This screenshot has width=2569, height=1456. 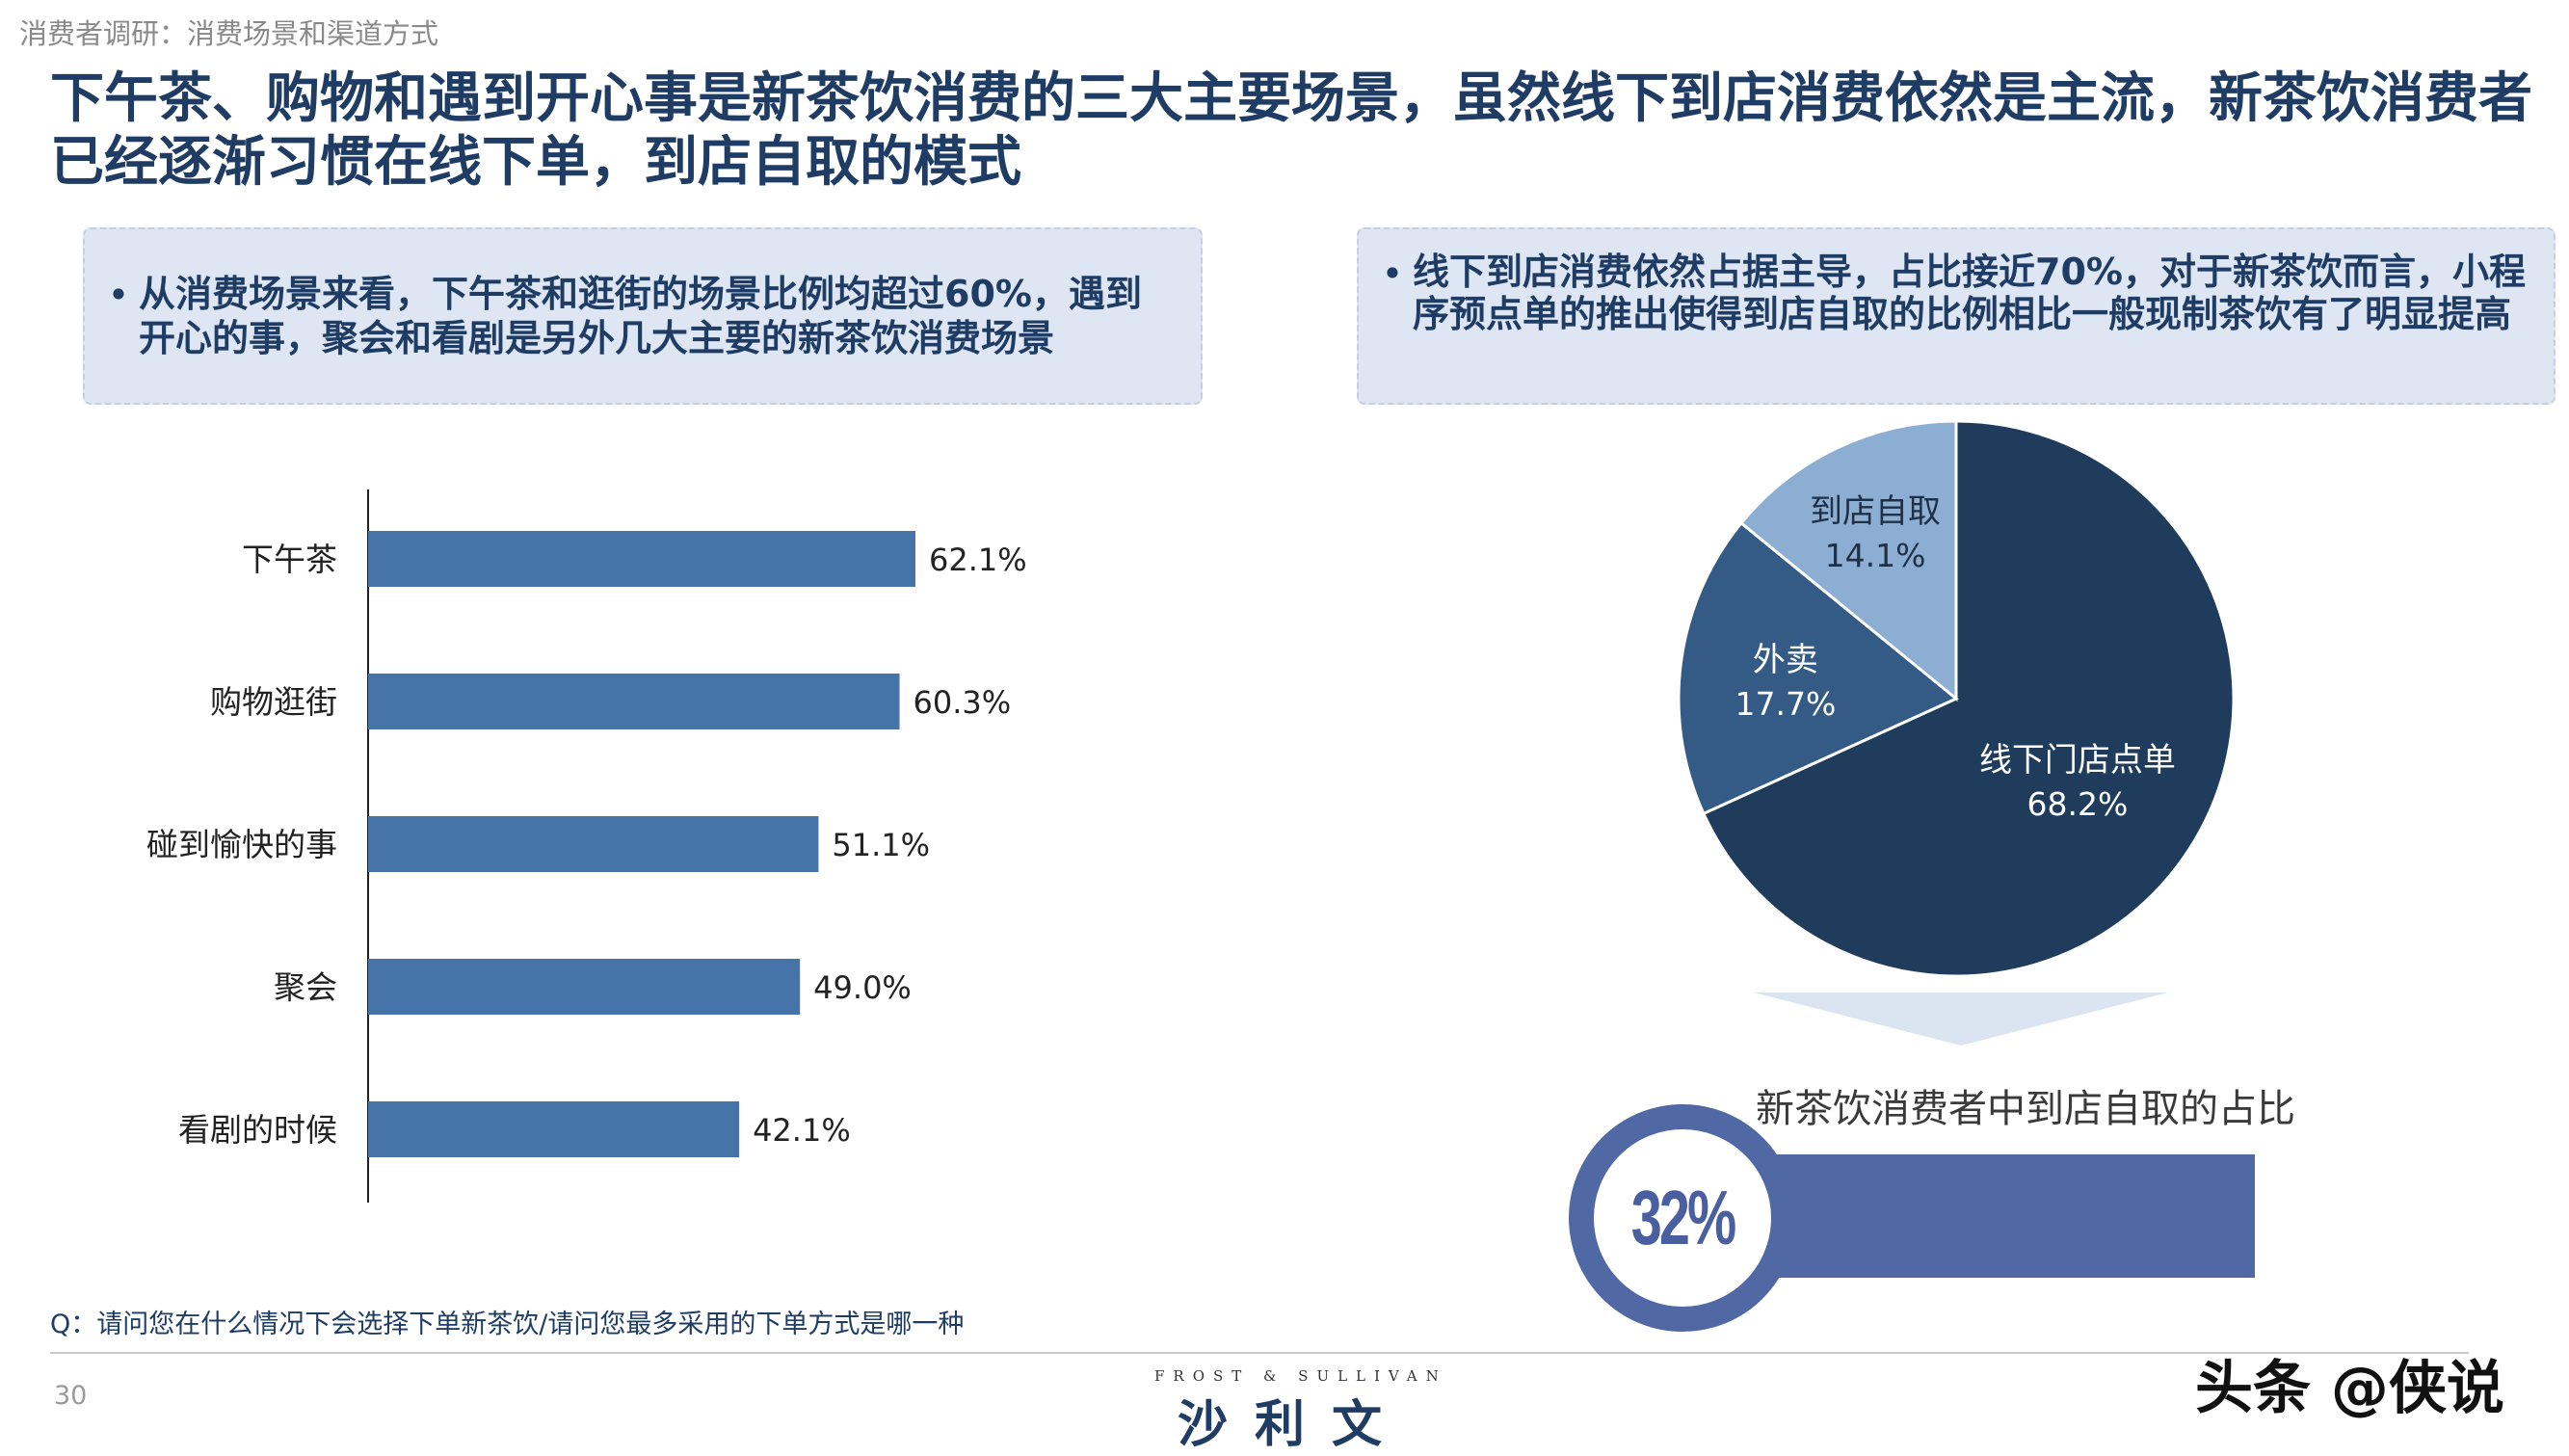 I want to click on data-label: 51.1%, so click(x=881, y=845).